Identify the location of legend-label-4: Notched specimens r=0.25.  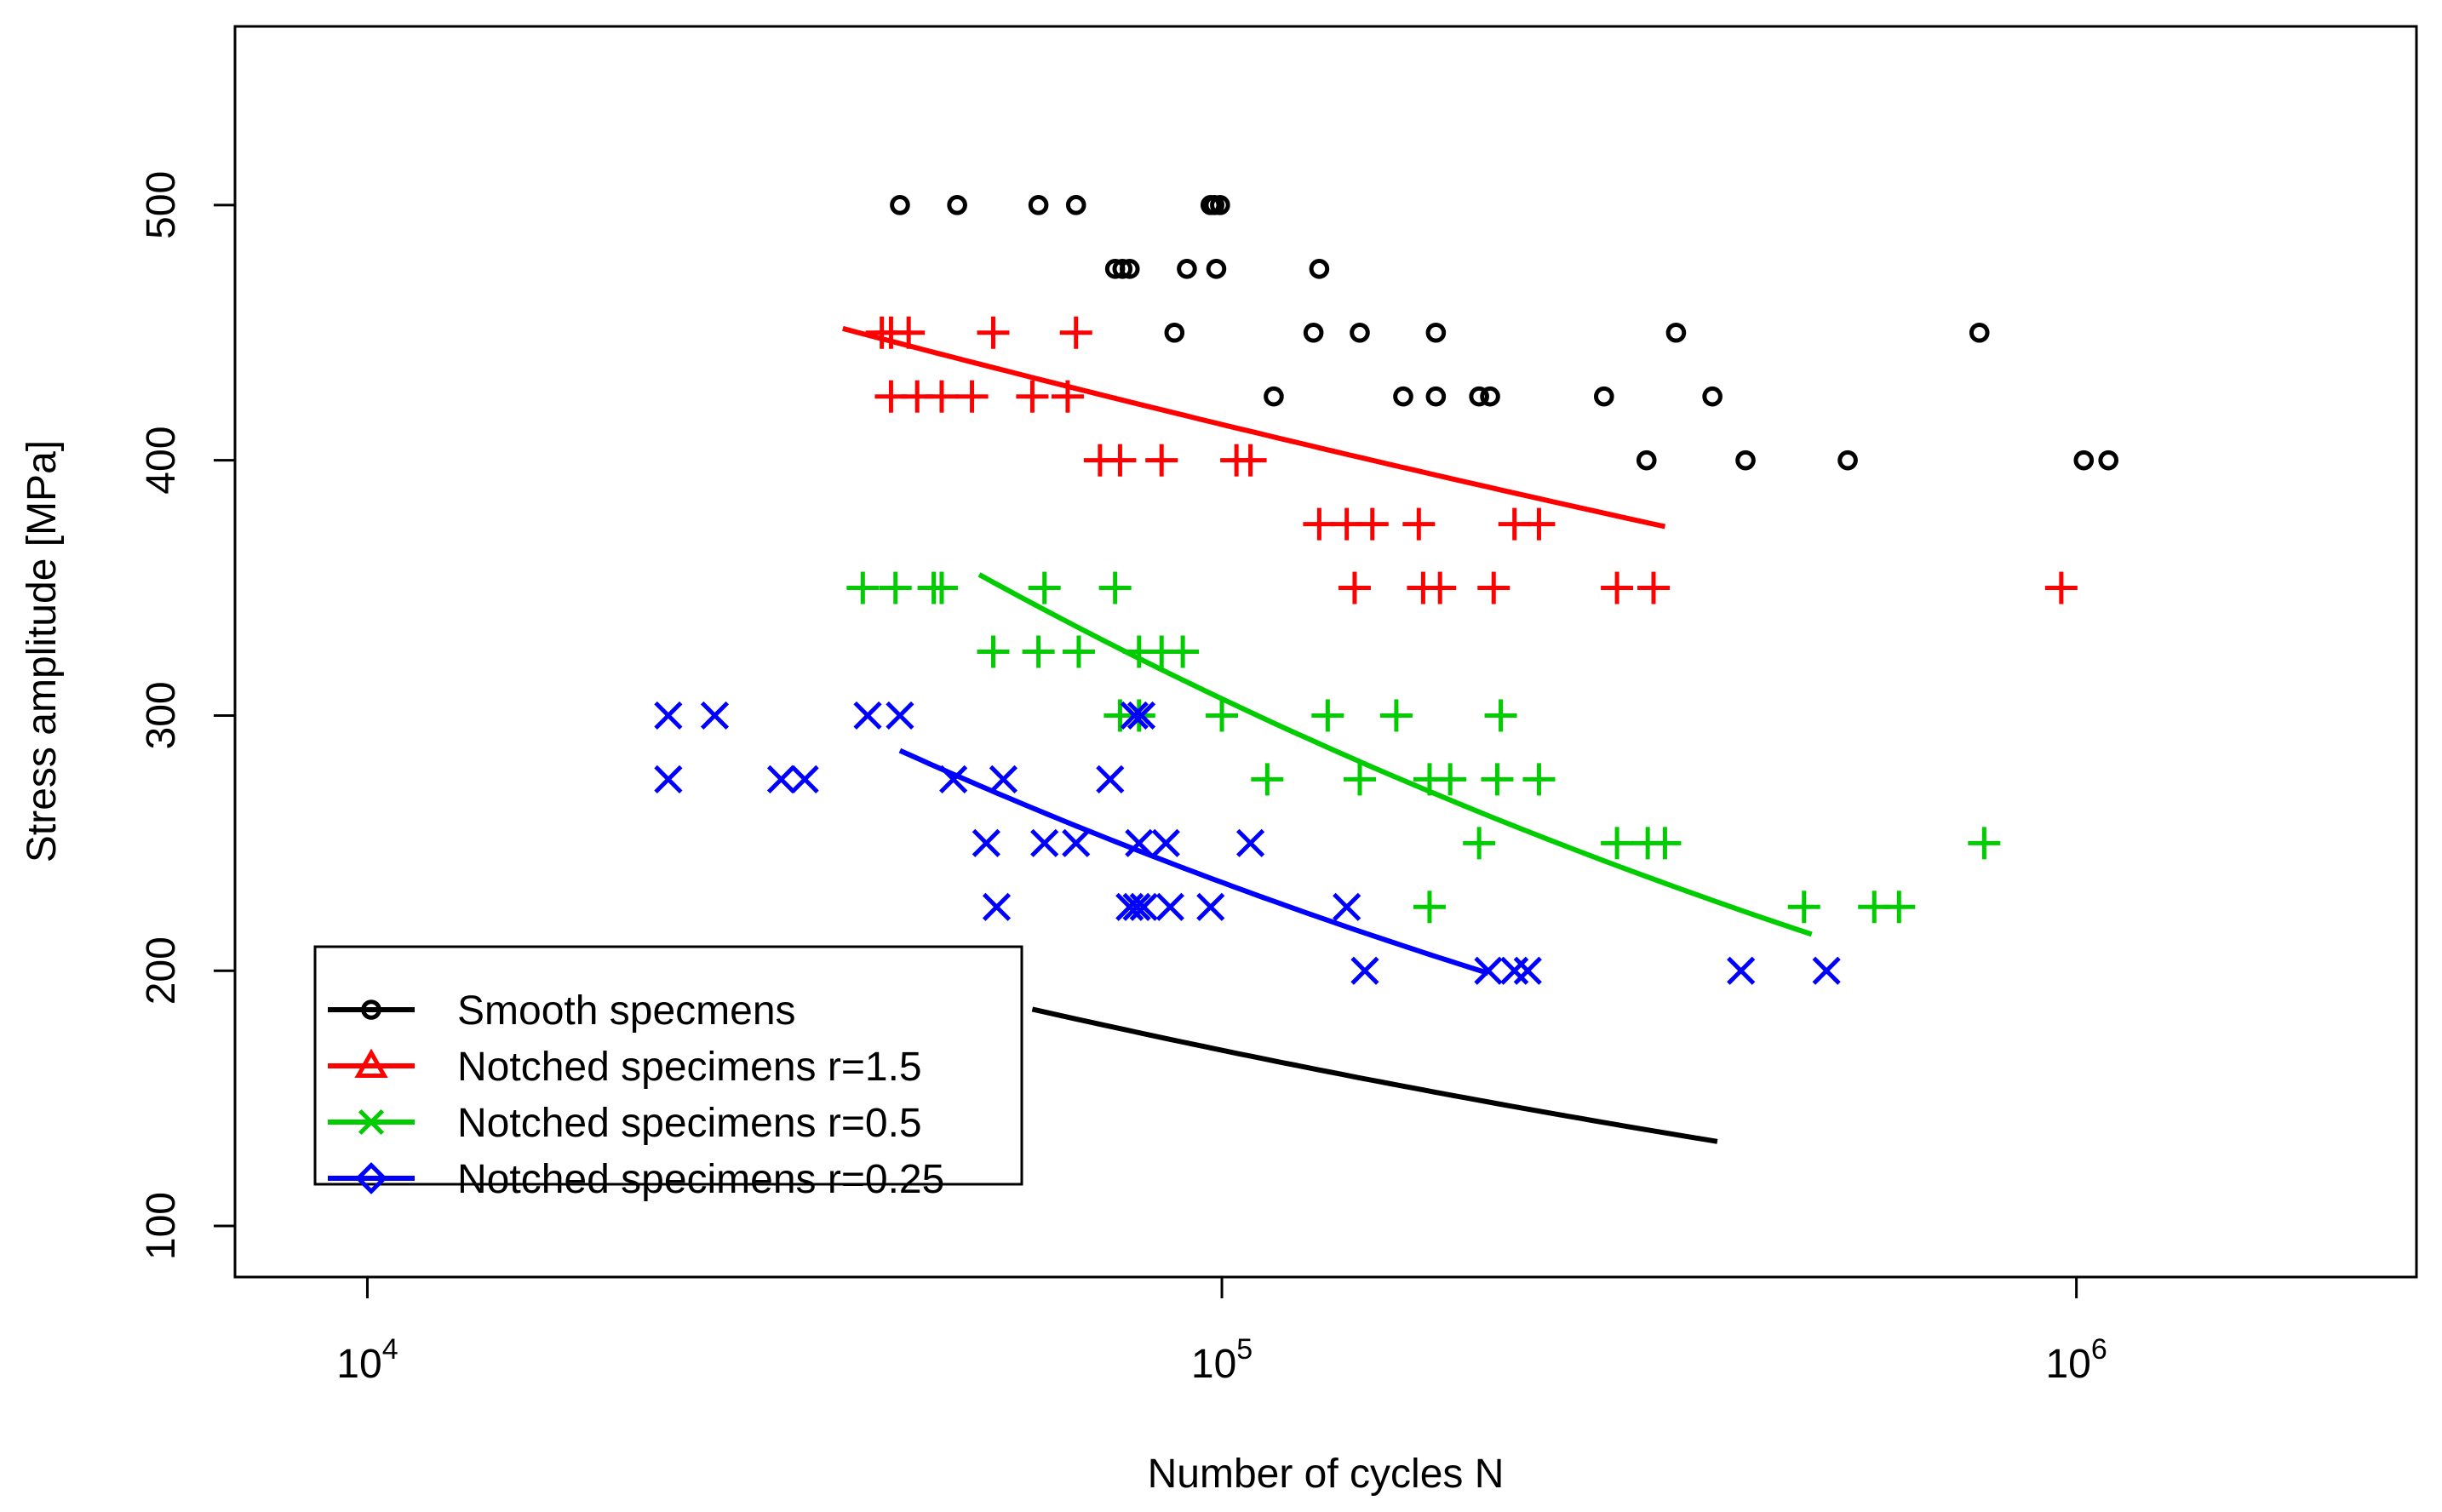
(701, 1179).